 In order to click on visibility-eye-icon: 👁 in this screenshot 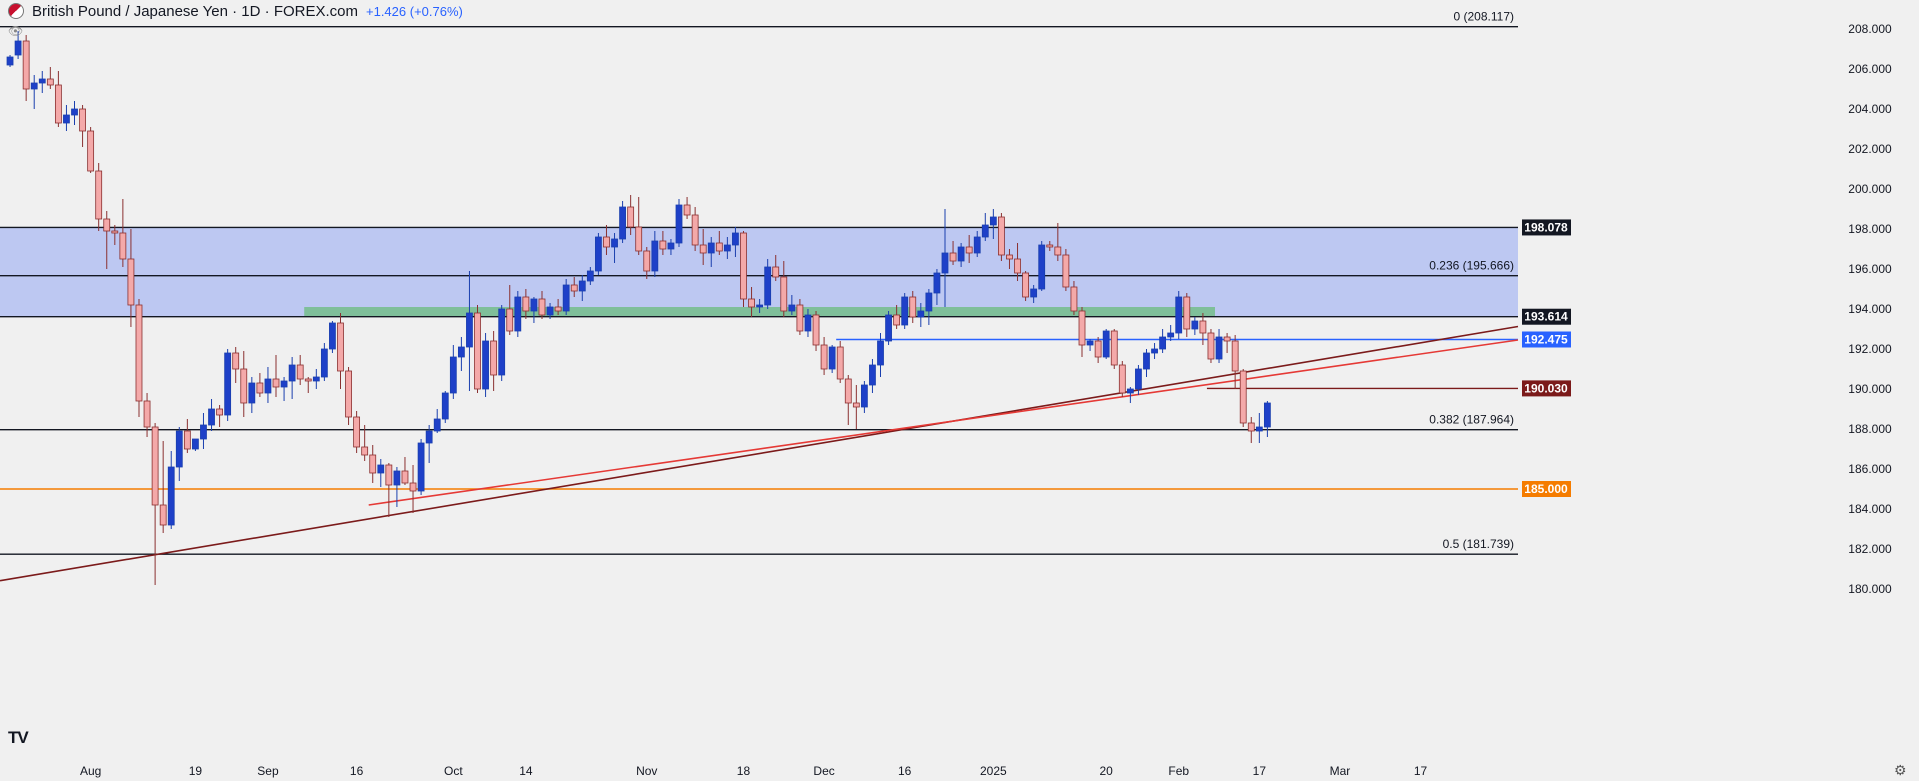, I will do `click(16, 31)`.